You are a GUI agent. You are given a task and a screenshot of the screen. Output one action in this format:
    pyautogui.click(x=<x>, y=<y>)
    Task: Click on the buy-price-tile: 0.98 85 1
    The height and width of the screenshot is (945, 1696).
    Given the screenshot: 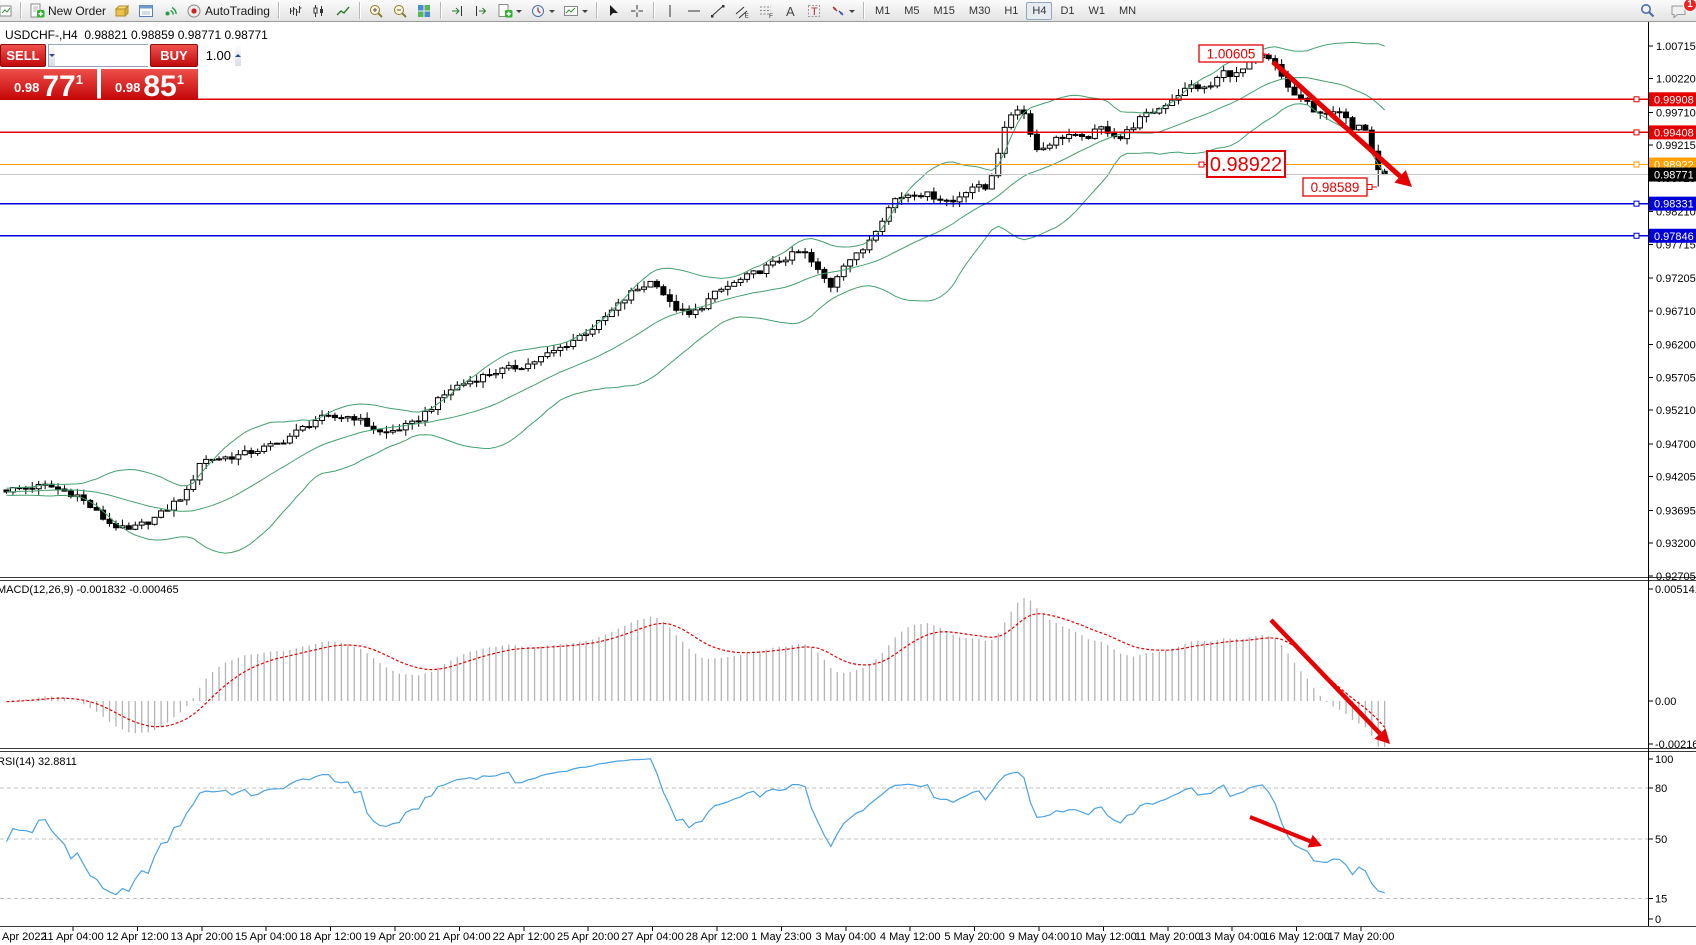 What is the action you would take?
    pyautogui.click(x=149, y=85)
    